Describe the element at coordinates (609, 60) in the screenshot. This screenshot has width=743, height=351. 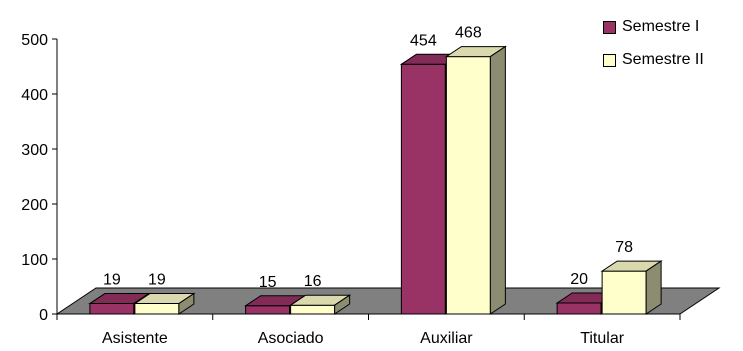
I see `legend-swatch-semestre-ii` at that location.